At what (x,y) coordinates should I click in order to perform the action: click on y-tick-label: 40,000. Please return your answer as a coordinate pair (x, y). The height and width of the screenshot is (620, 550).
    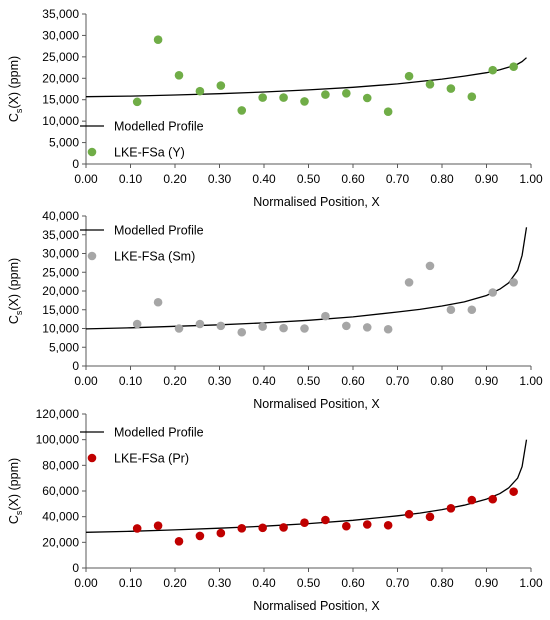
    Looking at the image, I should click on (60, 216).